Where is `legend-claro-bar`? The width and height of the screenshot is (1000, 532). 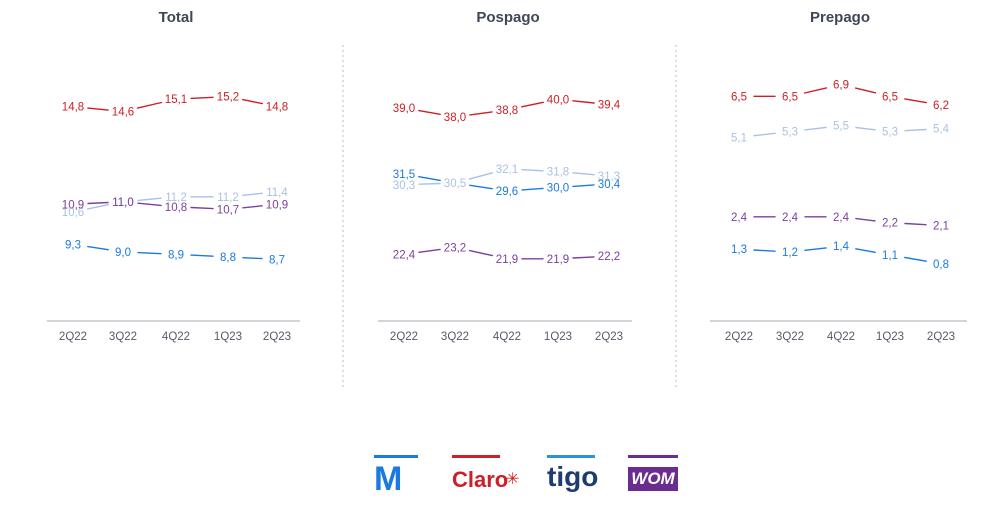 legend-claro-bar is located at coordinates (476, 456).